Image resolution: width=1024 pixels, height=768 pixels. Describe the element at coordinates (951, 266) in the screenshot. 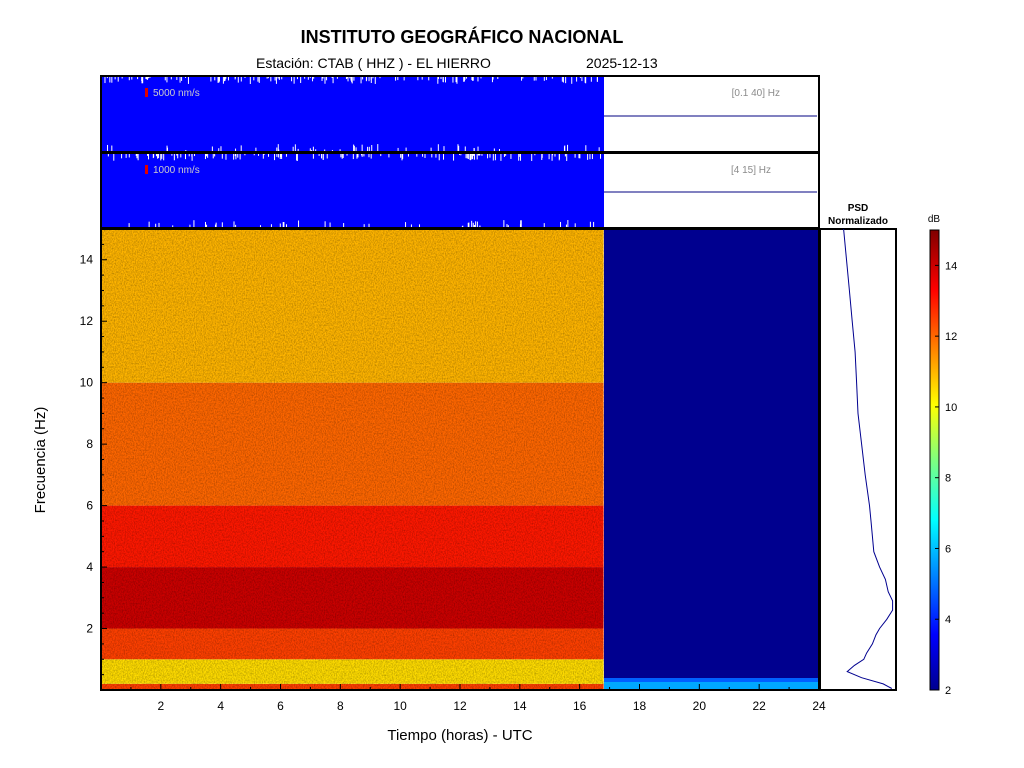

I see `colorbar-tick-label: 14` at that location.